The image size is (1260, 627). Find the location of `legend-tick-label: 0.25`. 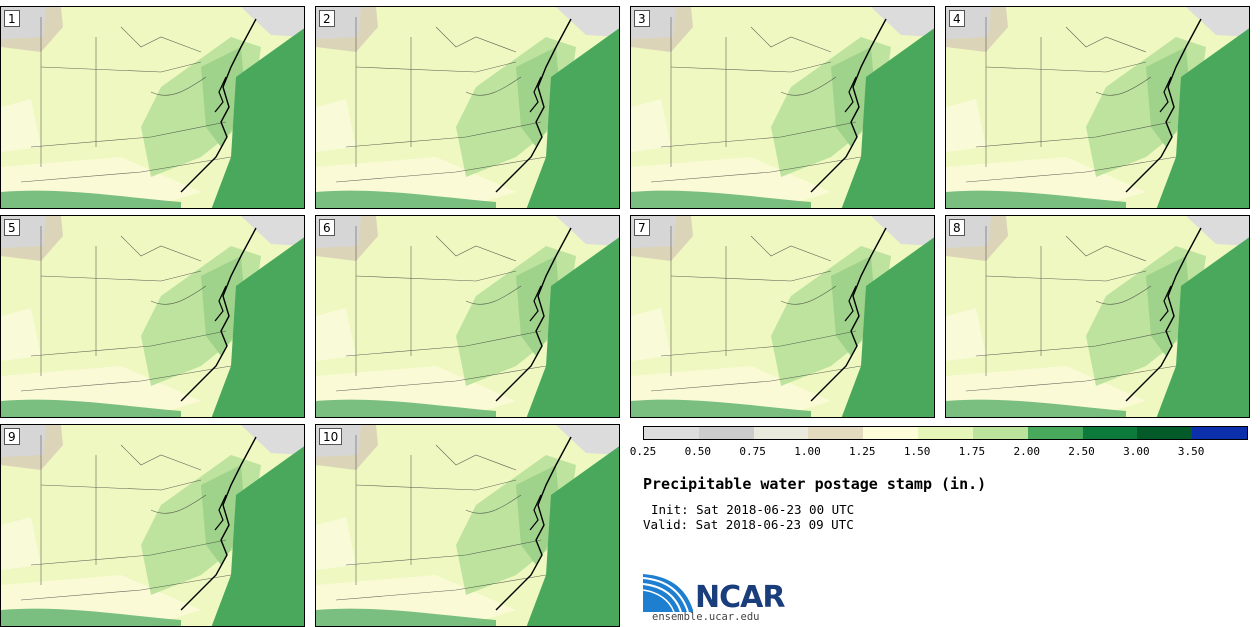

legend-tick-label: 0.25 is located at coordinates (643, 451).